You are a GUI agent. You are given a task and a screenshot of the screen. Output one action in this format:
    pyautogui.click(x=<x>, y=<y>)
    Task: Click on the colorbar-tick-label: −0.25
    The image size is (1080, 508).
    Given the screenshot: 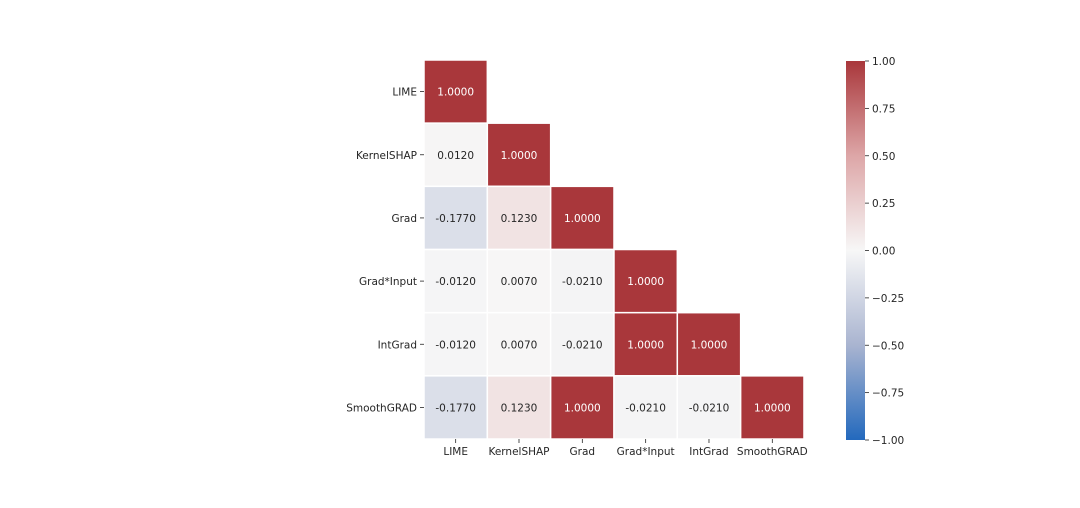 What is the action you would take?
    pyautogui.click(x=888, y=299)
    